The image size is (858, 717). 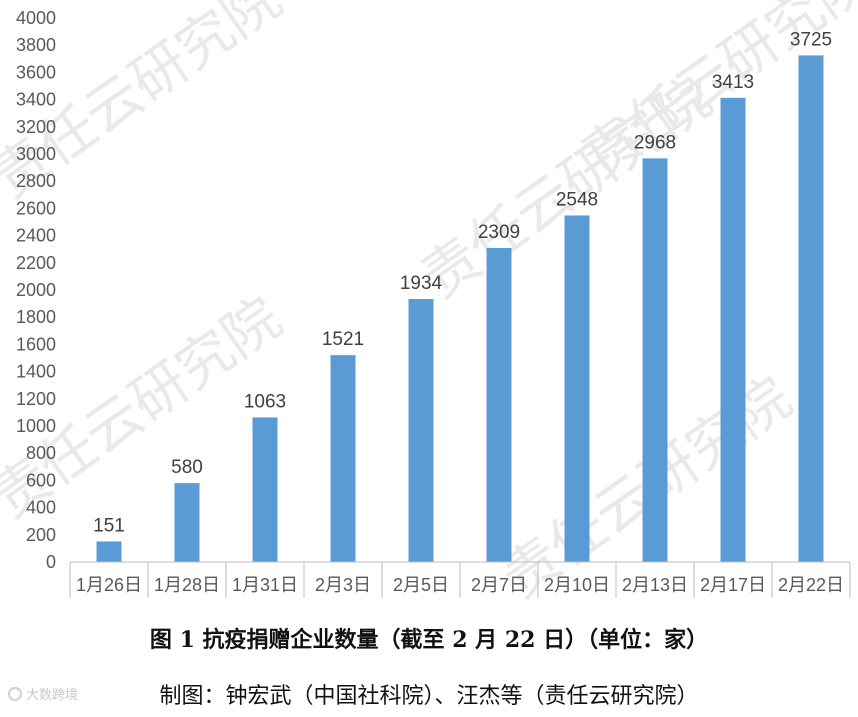 What do you see at coordinates (733, 585) in the screenshot?
I see `x-tick-label: 2月17日` at bounding box center [733, 585].